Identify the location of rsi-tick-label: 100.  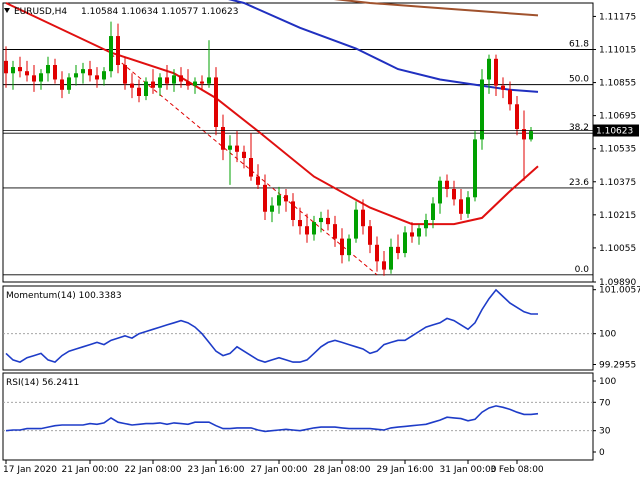
(607, 382).